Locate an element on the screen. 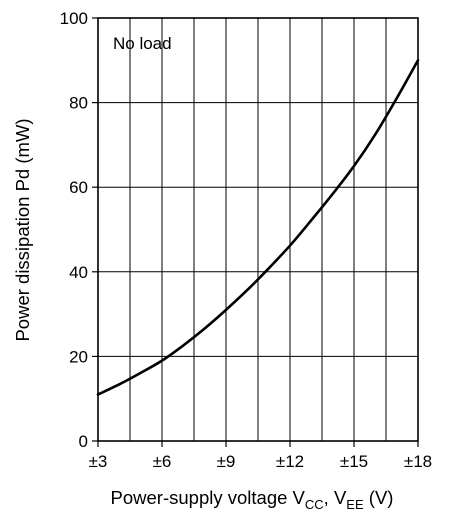 Image resolution: width=456 pixels, height=521 pixels. x-tick-label: ±12 is located at coordinates (290, 461).